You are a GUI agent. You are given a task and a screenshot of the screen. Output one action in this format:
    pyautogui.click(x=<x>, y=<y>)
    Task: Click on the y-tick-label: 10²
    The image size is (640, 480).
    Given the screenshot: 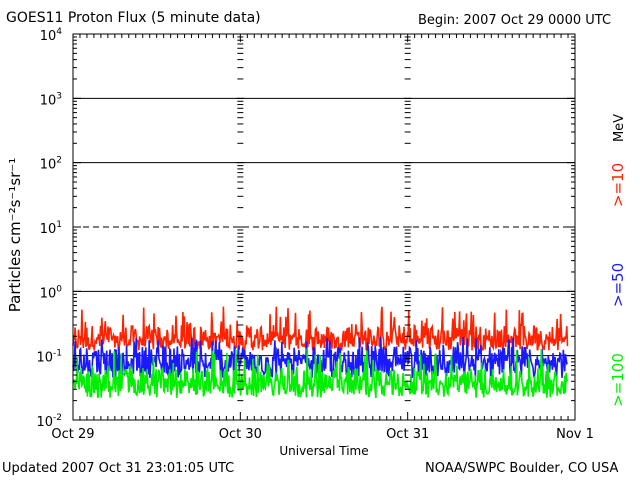 What is the action you would take?
    pyautogui.click(x=51, y=164)
    